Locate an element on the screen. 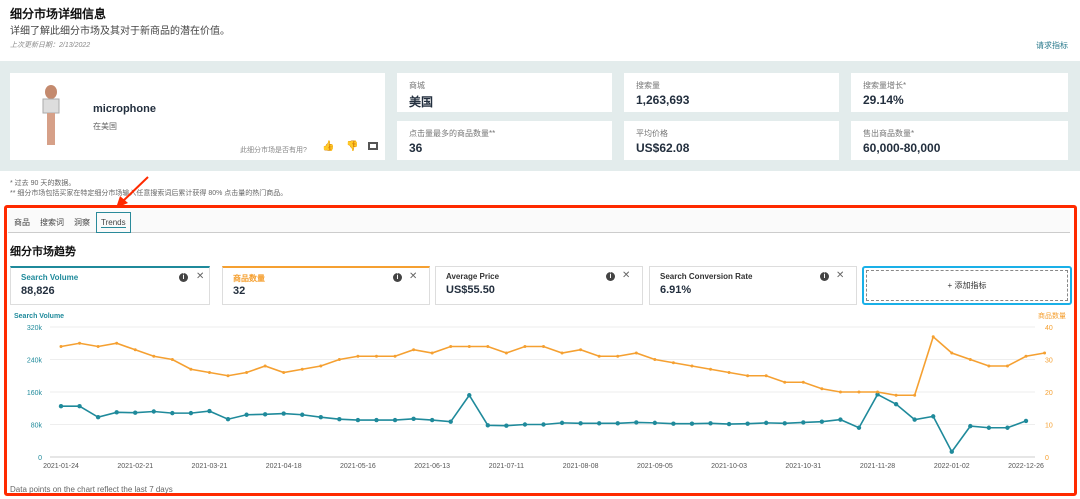  metric-card-average-price: Average Price US$55.50 i ✕ is located at coordinates (539, 285).